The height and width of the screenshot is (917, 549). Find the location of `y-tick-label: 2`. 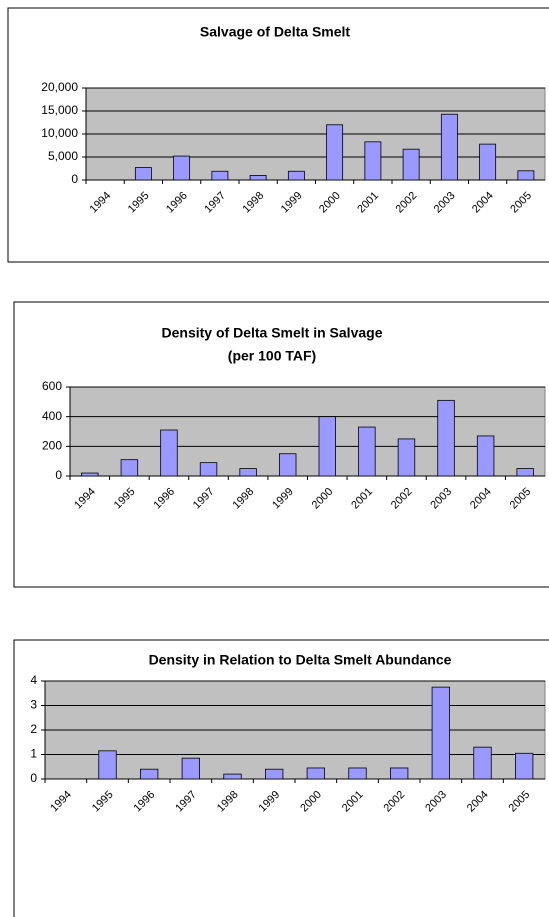

y-tick-label: 2 is located at coordinates (33, 729).